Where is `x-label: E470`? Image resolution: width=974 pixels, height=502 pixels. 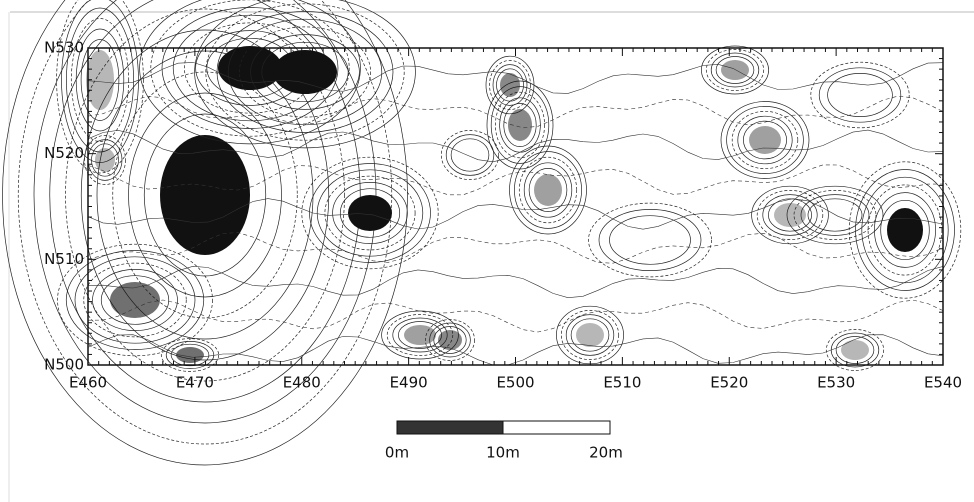
x-label: E470 is located at coordinates (195, 383).